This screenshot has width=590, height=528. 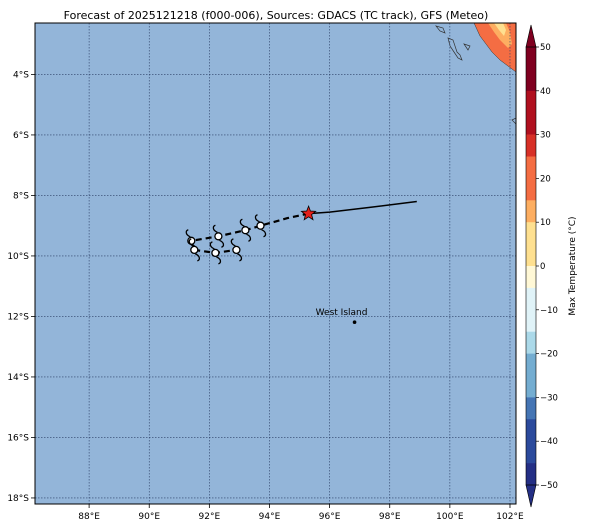 I want to click on x-tick-label: 98°E, so click(x=390, y=517).